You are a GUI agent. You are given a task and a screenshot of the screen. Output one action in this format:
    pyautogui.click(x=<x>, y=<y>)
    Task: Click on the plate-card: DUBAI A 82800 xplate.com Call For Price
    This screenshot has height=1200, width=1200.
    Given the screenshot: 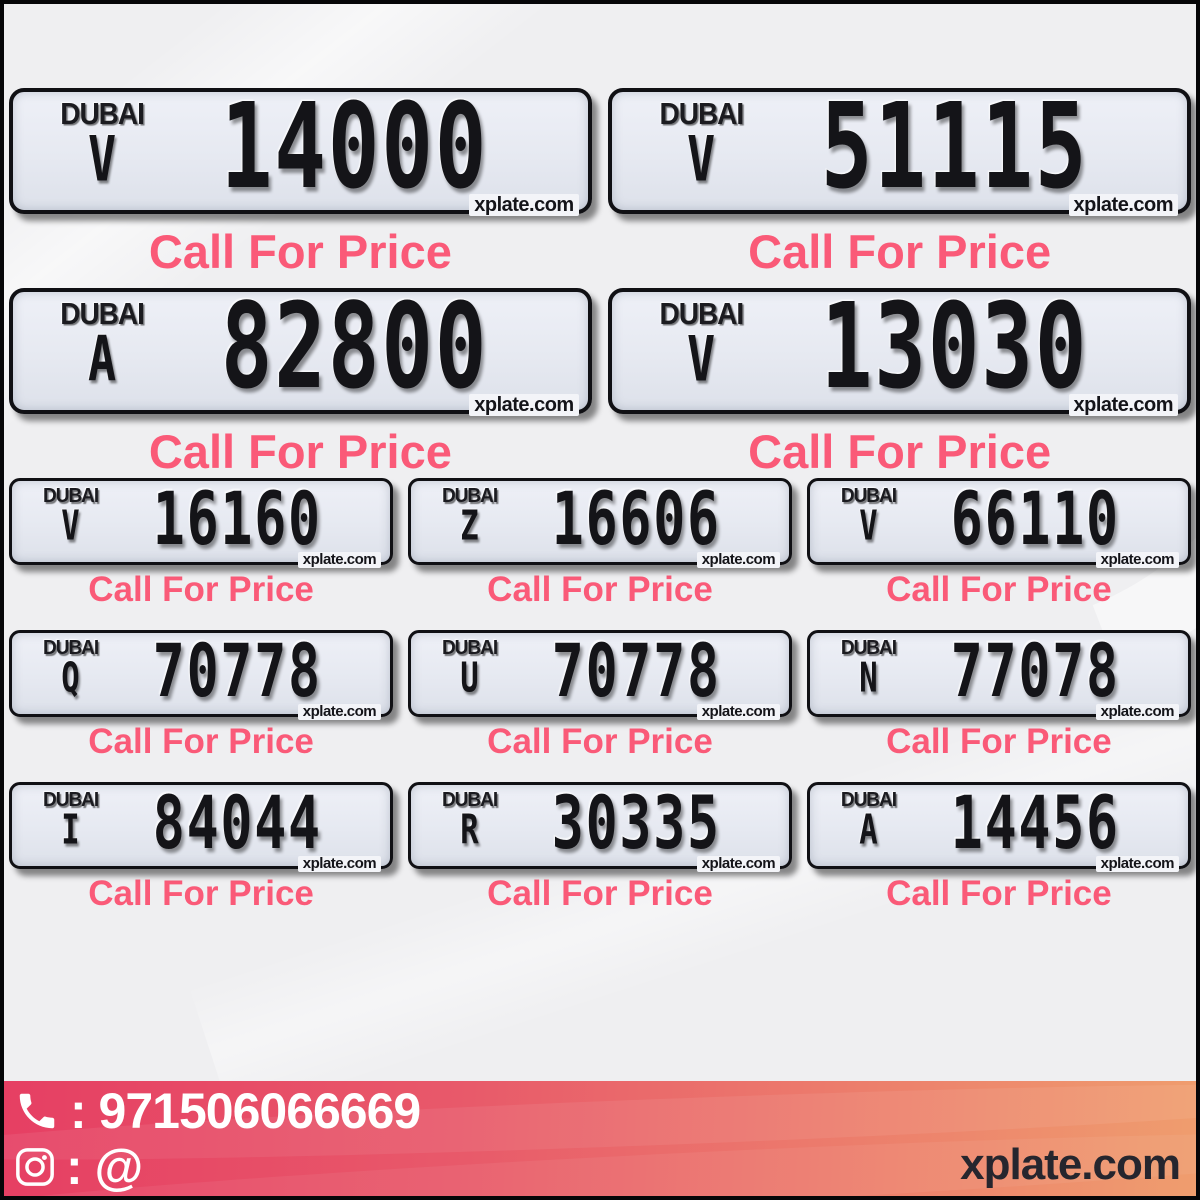 What is the action you would take?
    pyautogui.click(x=300, y=383)
    